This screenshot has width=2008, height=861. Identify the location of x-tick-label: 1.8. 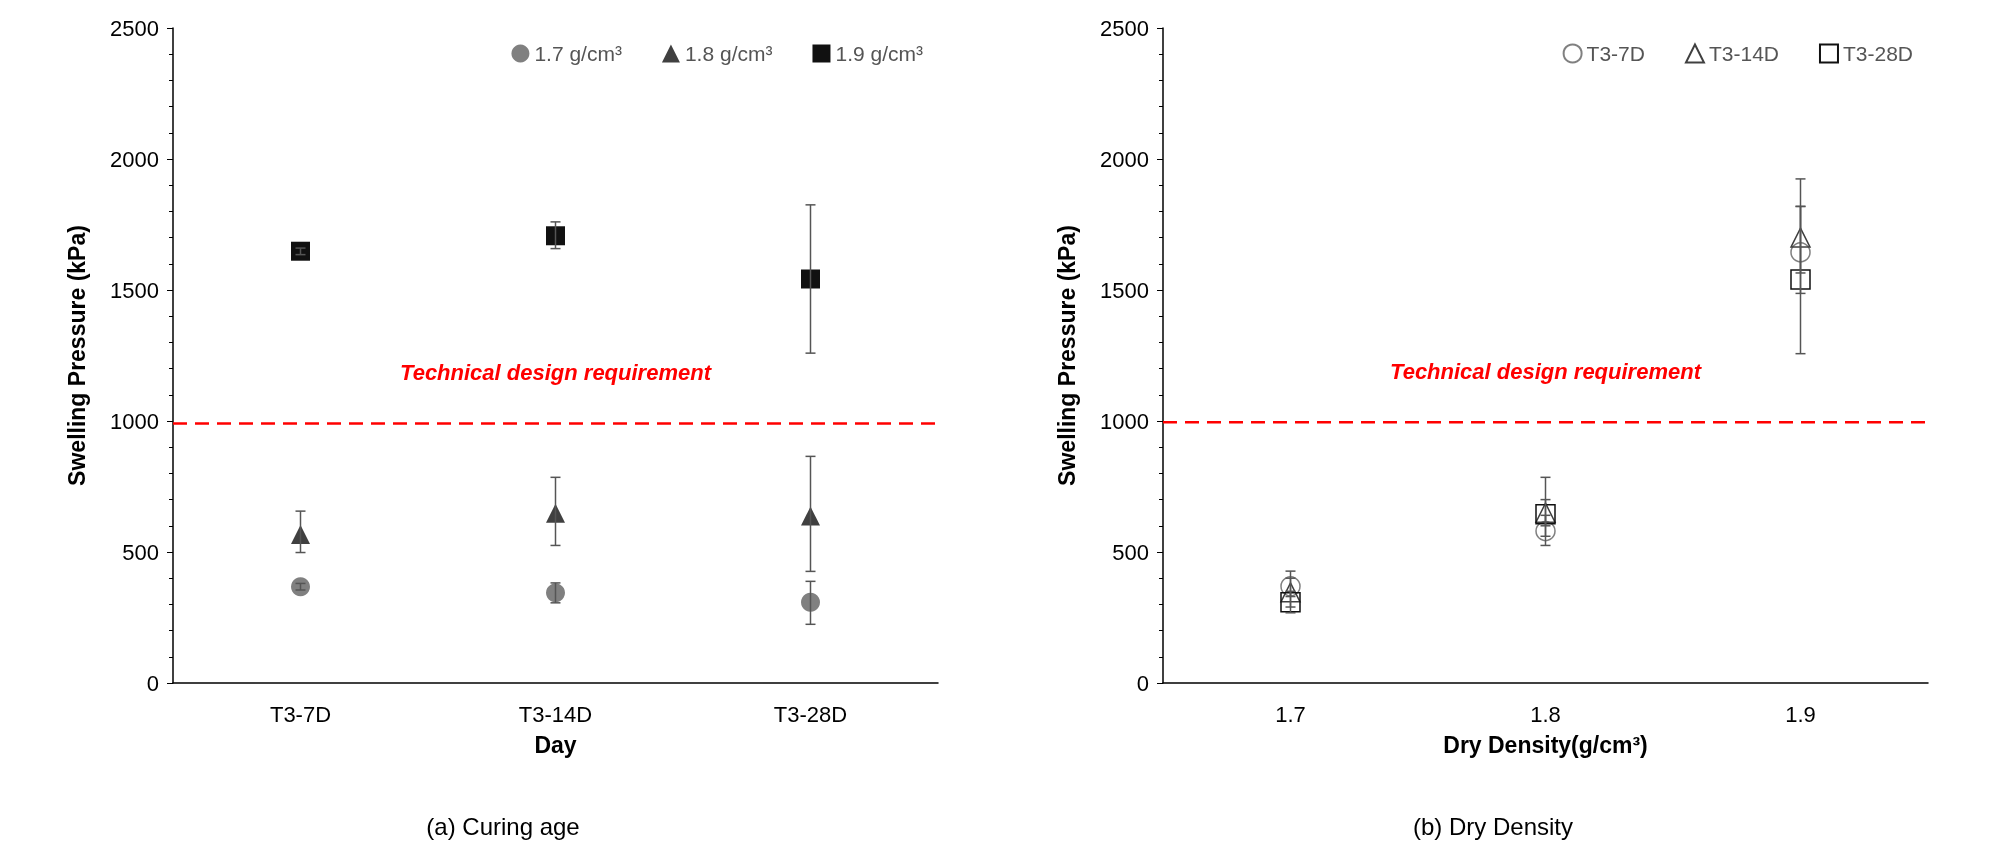
(1545, 714).